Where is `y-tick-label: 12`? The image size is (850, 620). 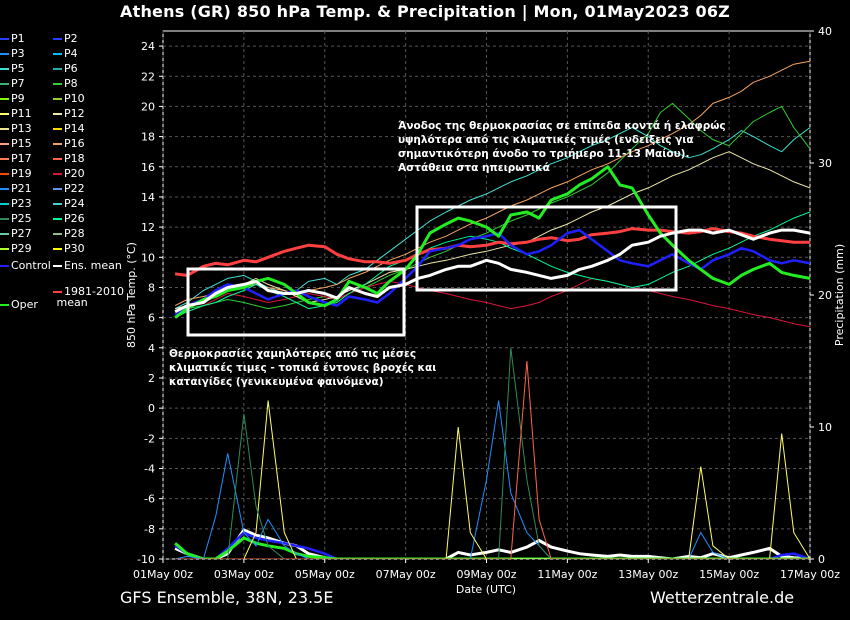 y-tick-label: 12 is located at coordinates (148, 227).